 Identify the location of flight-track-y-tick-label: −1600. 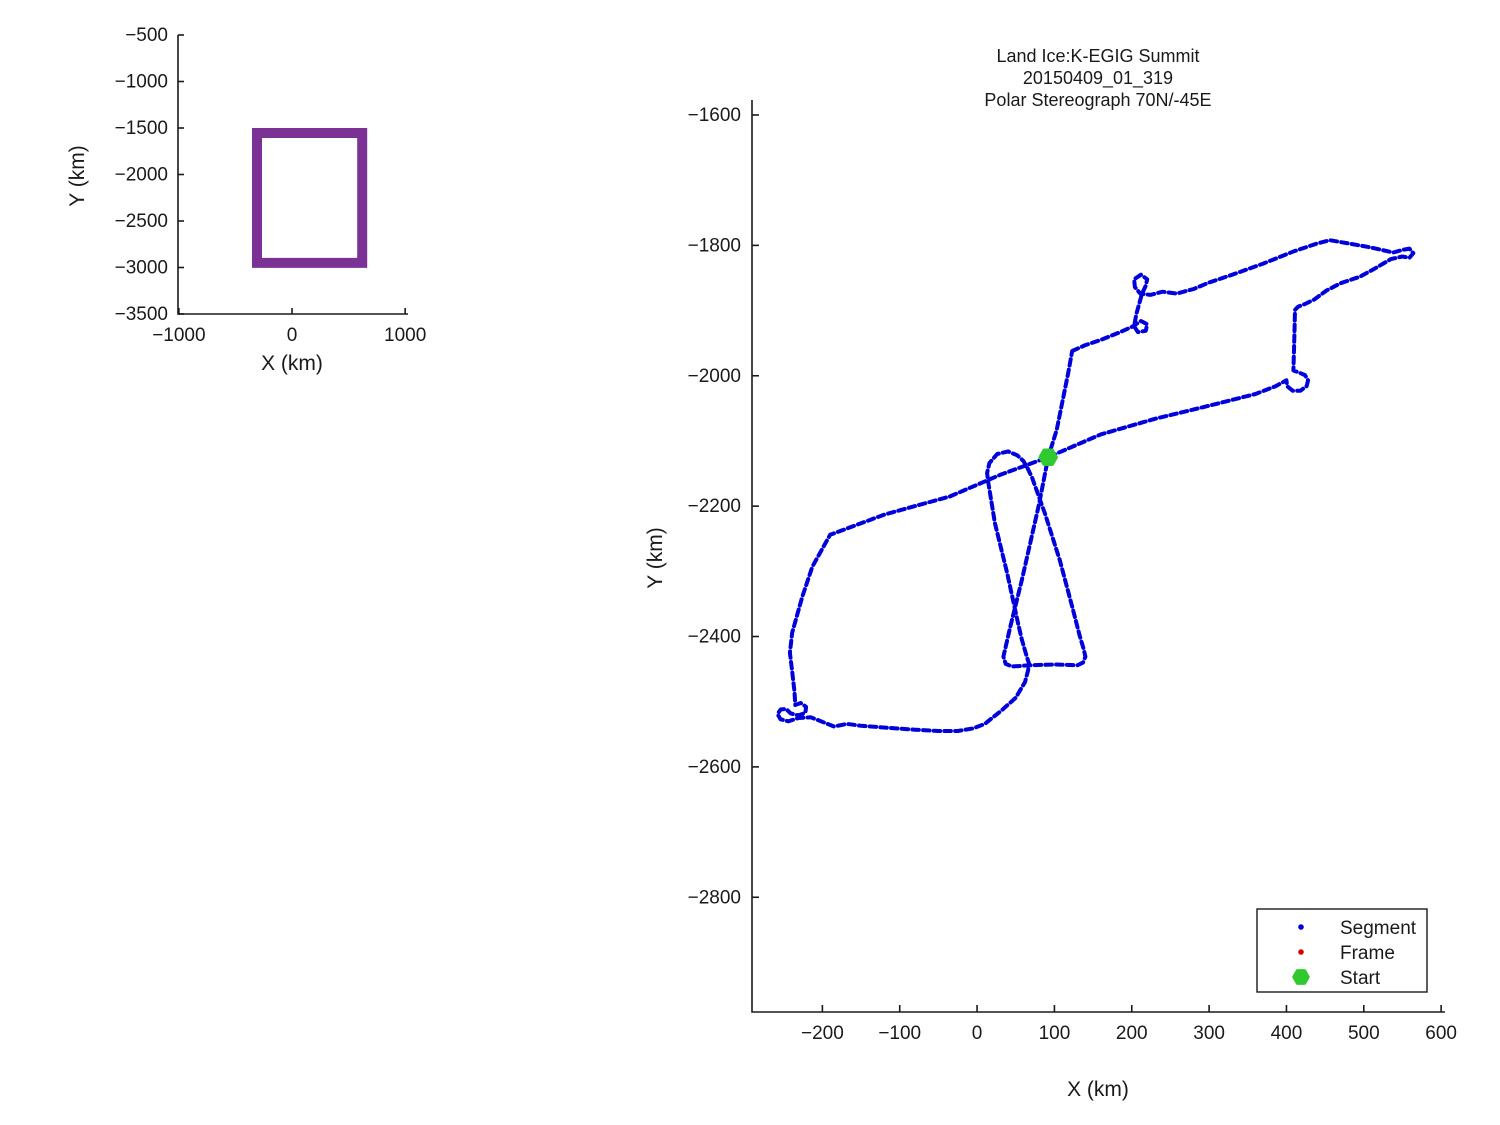
(714, 115).